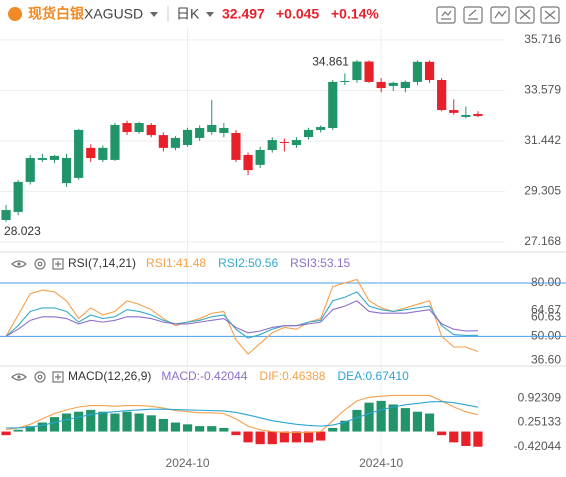 This screenshot has width=566, height=477. Describe the element at coordinates (381, 463) in the screenshot. I see `x-tick-label: 2024-10` at that location.